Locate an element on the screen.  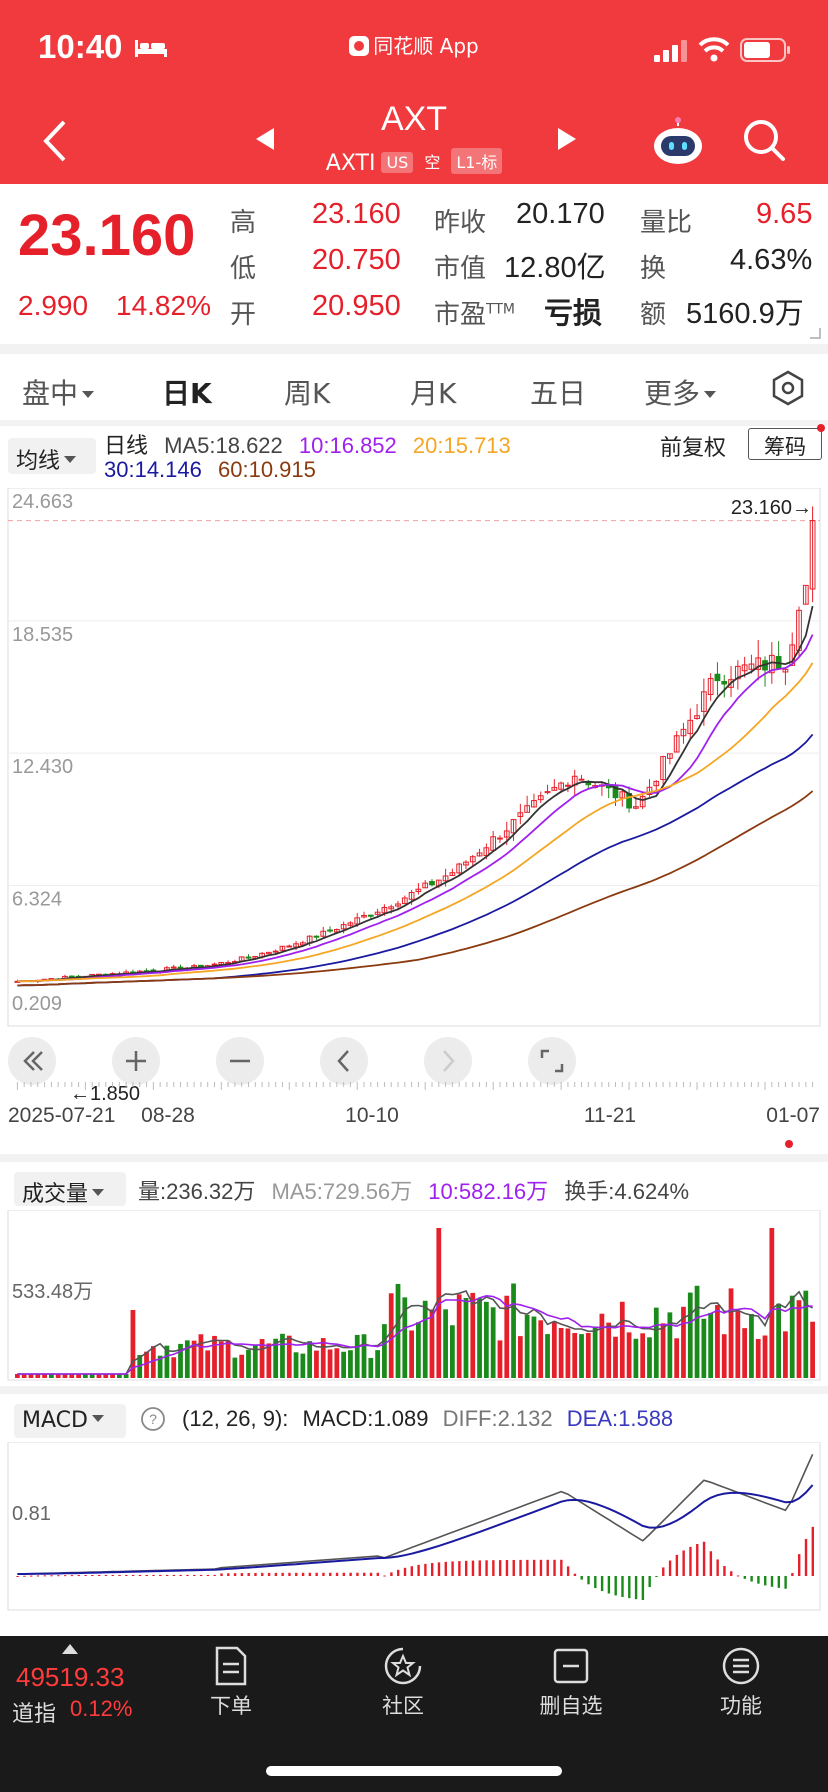
adjust-mode-button: 前复权 is located at coordinates (693, 448).